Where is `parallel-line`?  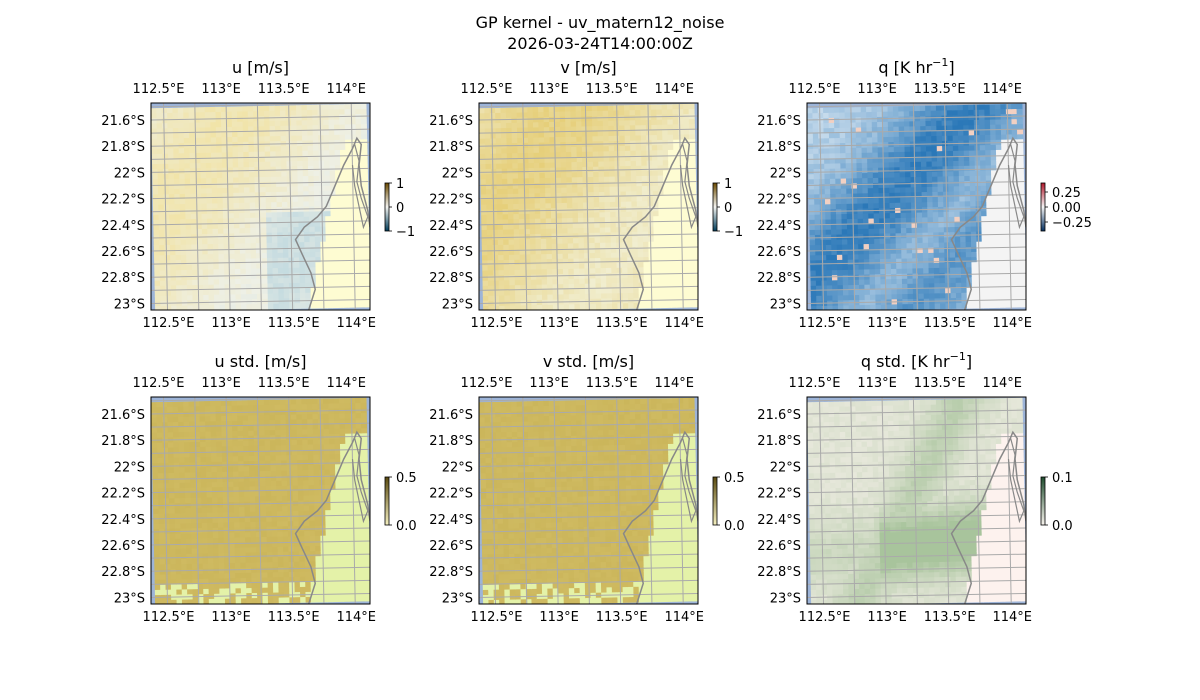
parallel-line is located at coordinates (916, 144).